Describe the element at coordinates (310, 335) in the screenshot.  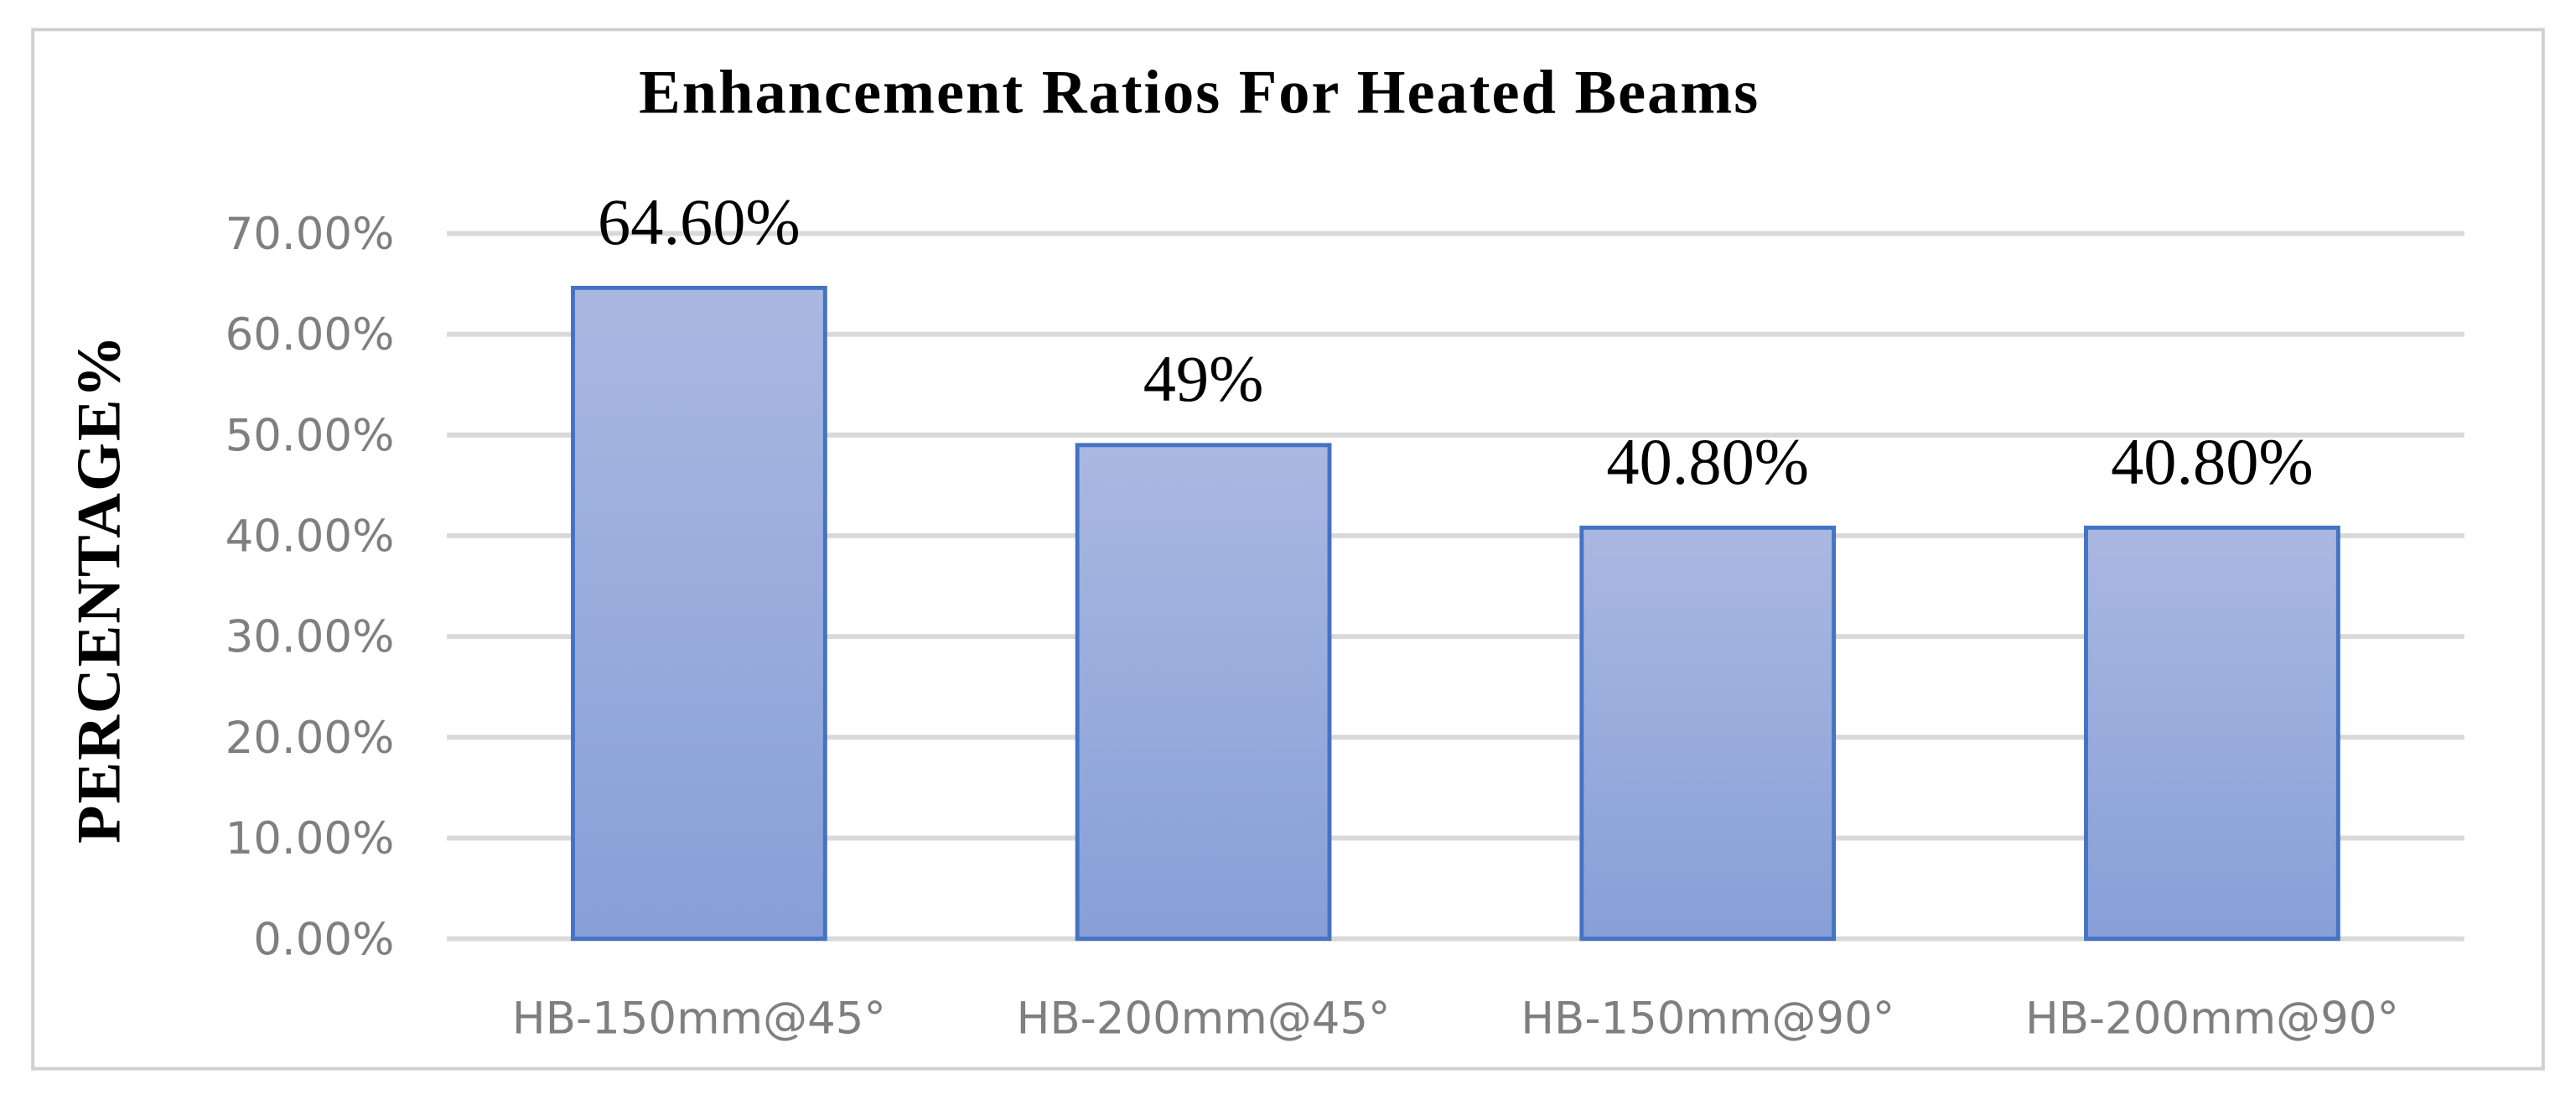
I see `y-tick-label: 60.00%` at that location.